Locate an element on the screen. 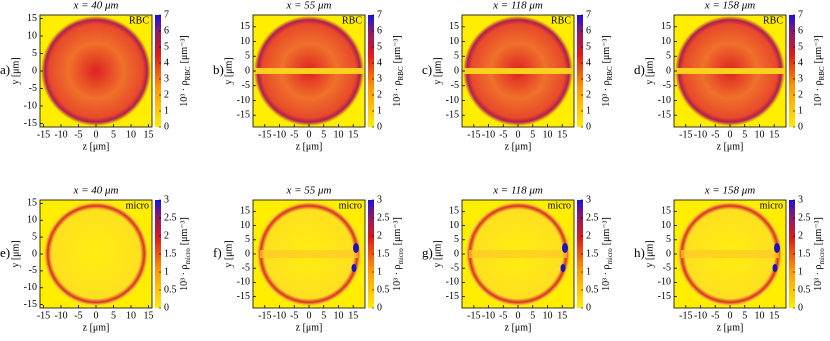 The image size is (830, 341). x-tick-label: 15 is located at coordinates (149, 134).